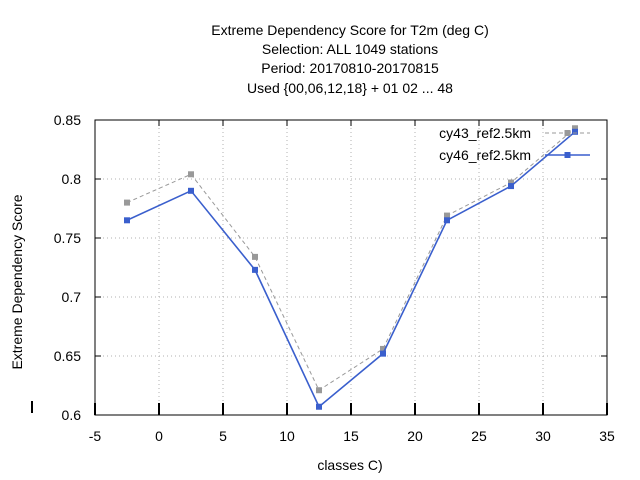 This screenshot has width=640, height=480. What do you see at coordinates (72, 179) in the screenshot?
I see `y-tick-label: 0.8` at bounding box center [72, 179].